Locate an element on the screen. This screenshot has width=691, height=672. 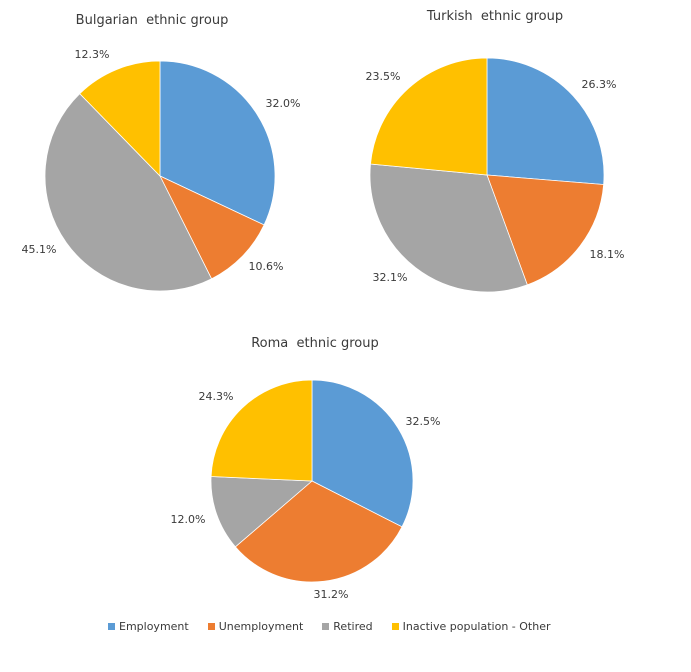
legend-swatch-unemployment is located at coordinates (211, 626).